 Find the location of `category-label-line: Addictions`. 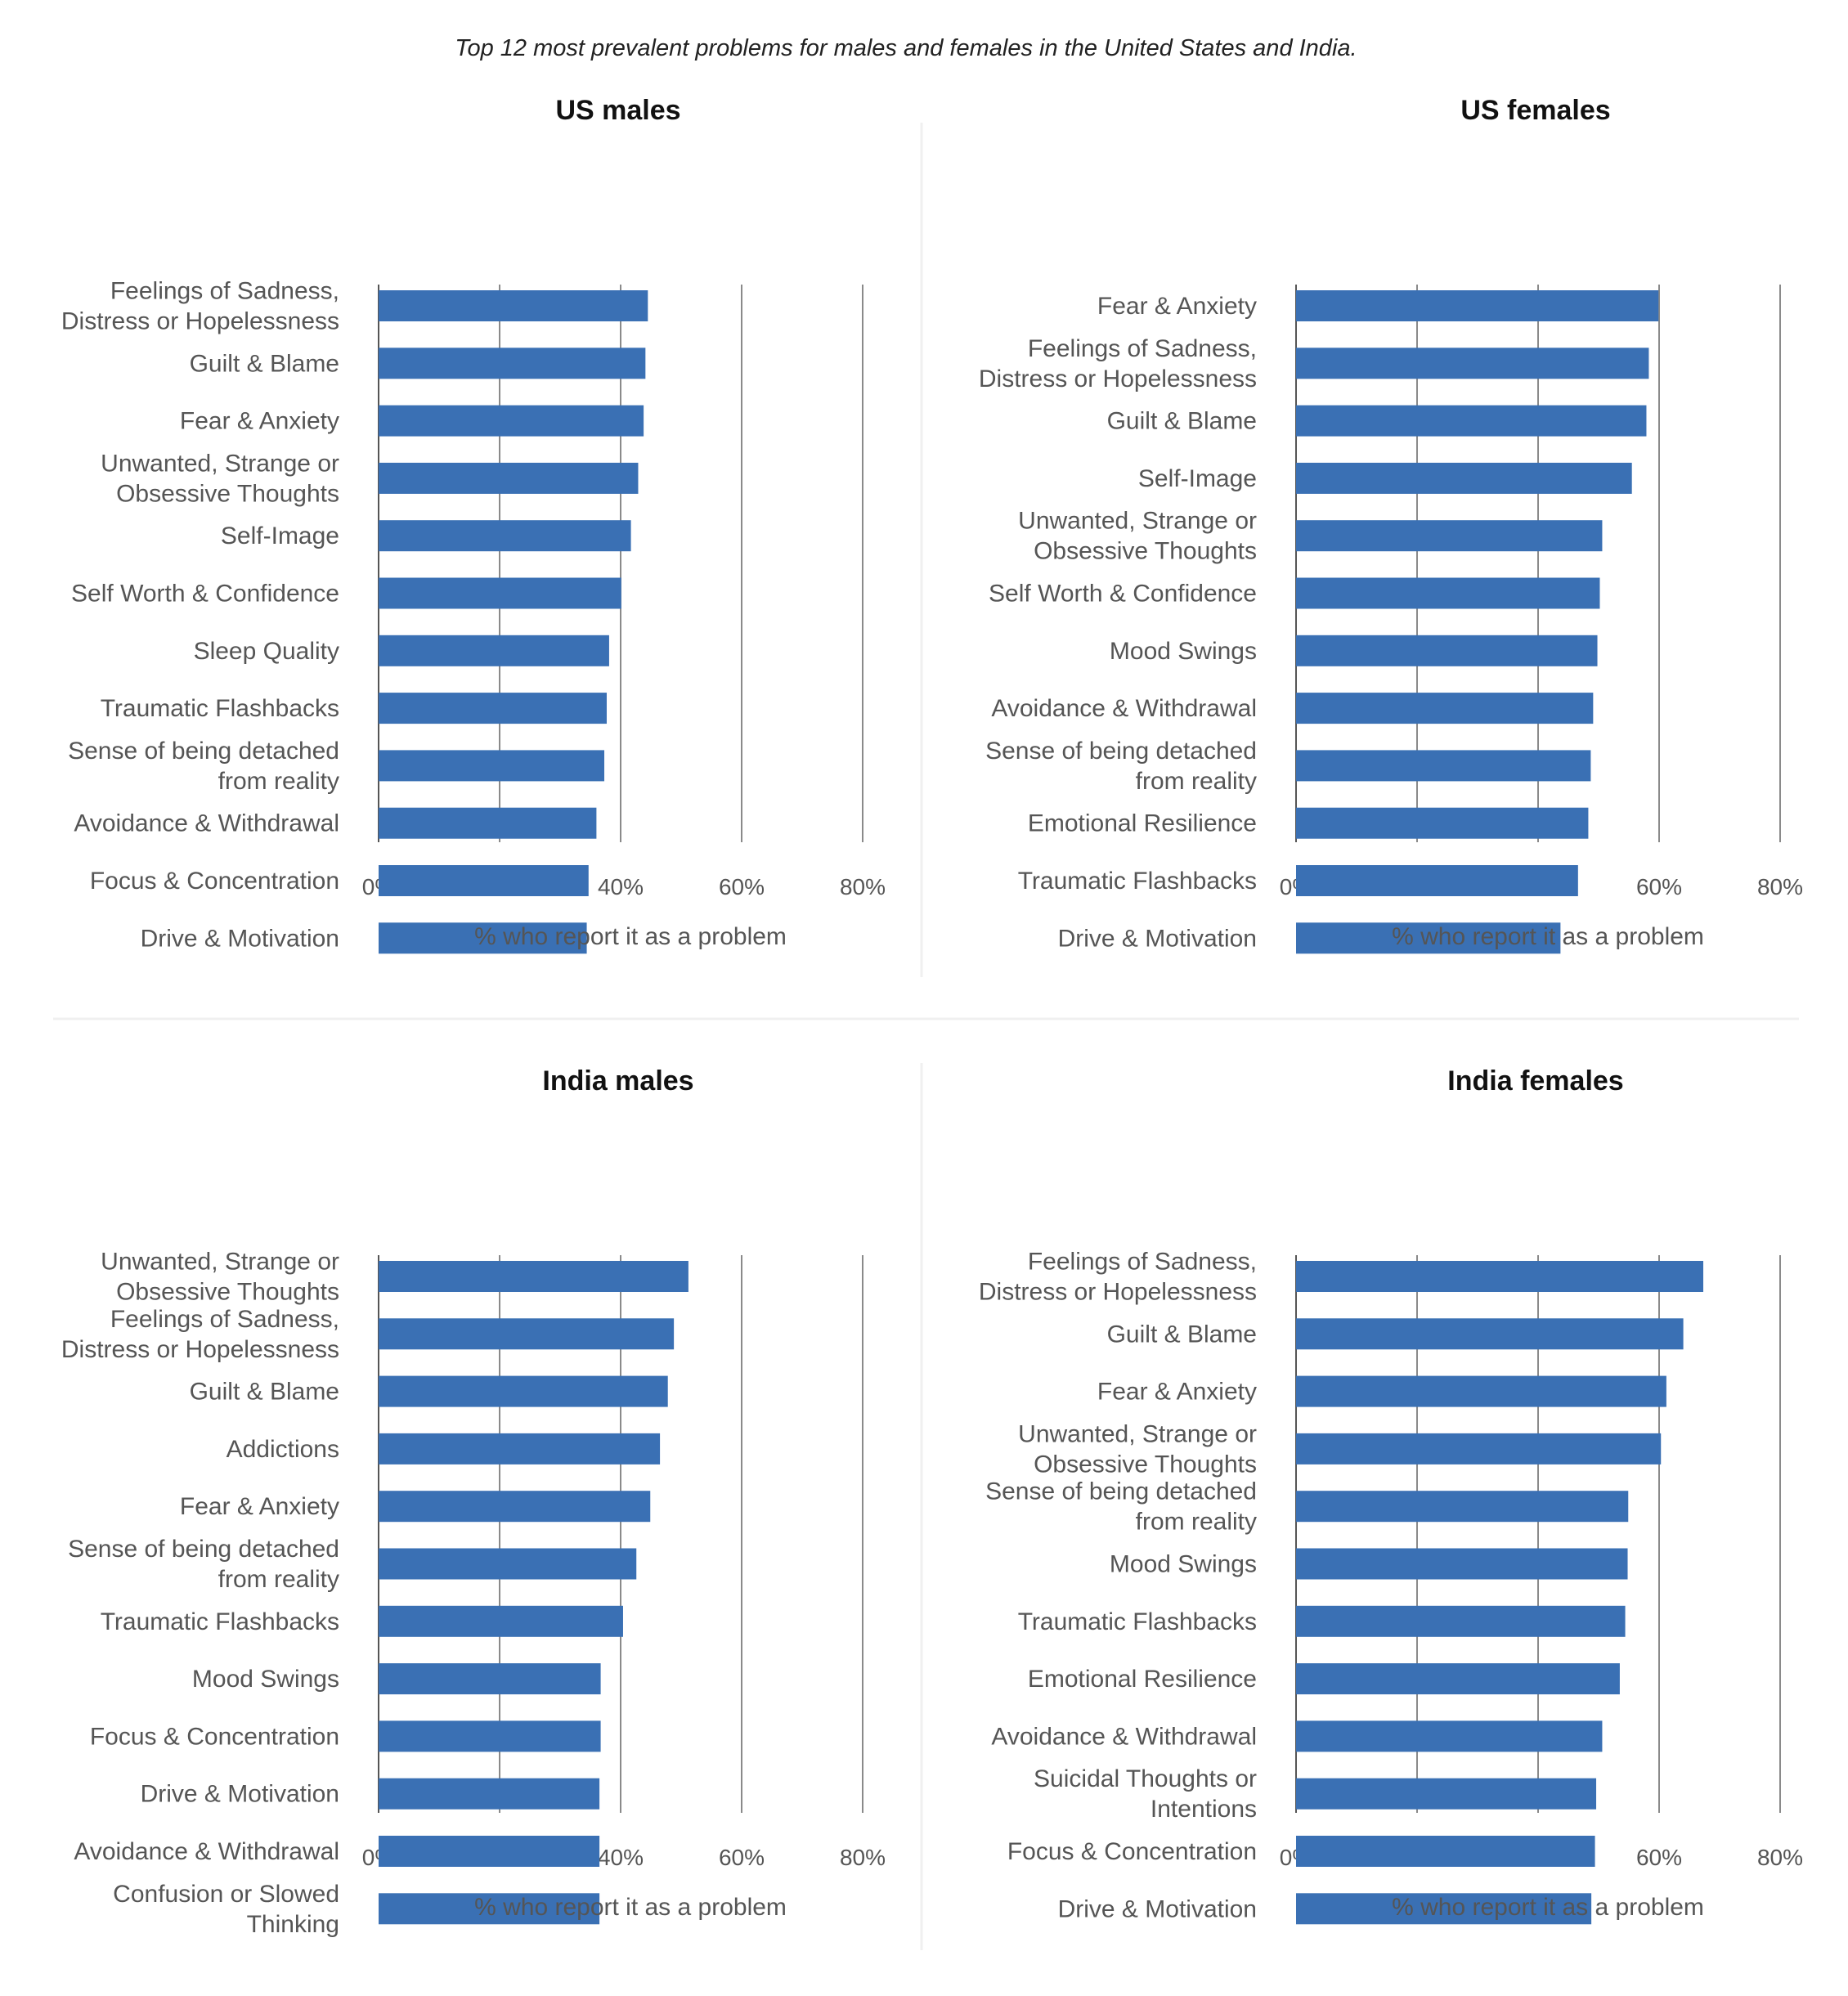

category-label-line: Addictions is located at coordinates (283, 1449).